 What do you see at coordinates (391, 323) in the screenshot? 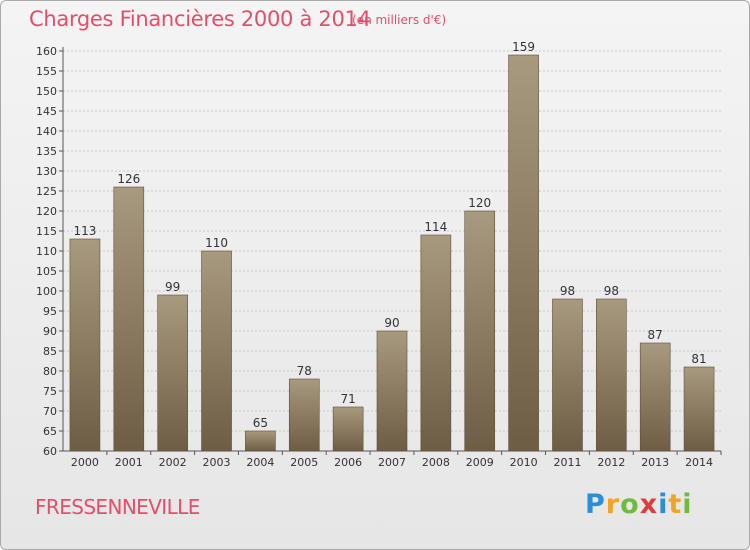
I see `value-label: 90` at bounding box center [391, 323].